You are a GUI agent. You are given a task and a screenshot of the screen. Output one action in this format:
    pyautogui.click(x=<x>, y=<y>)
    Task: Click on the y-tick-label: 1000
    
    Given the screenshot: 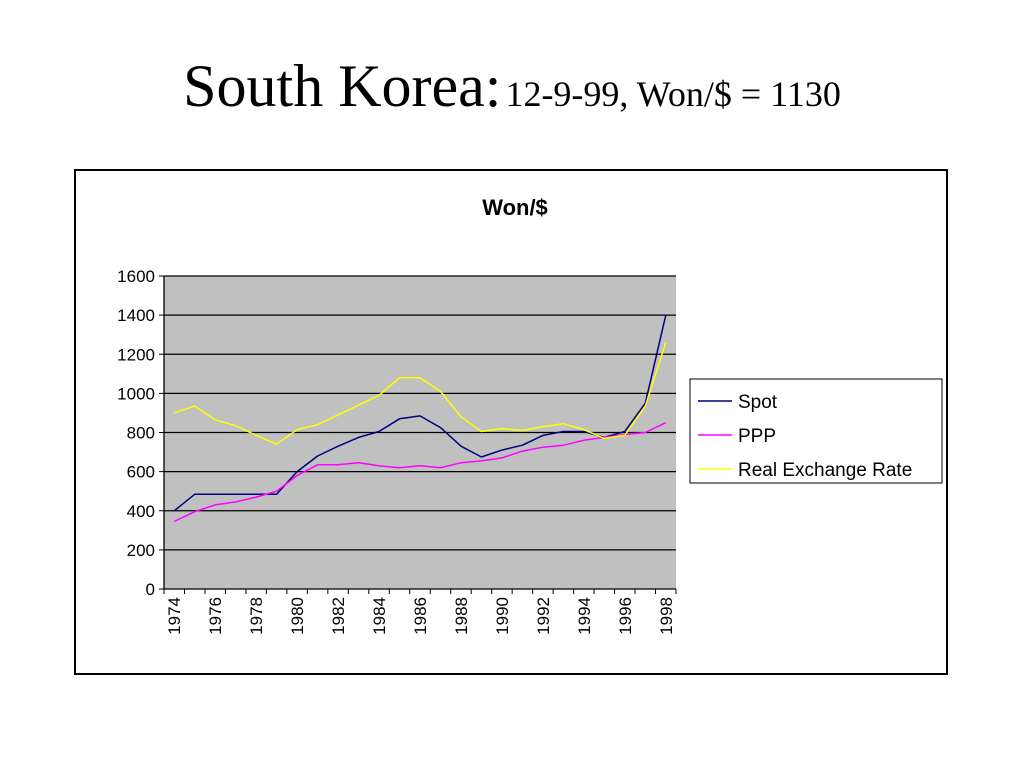 What is the action you would take?
    pyautogui.click(x=136, y=393)
    